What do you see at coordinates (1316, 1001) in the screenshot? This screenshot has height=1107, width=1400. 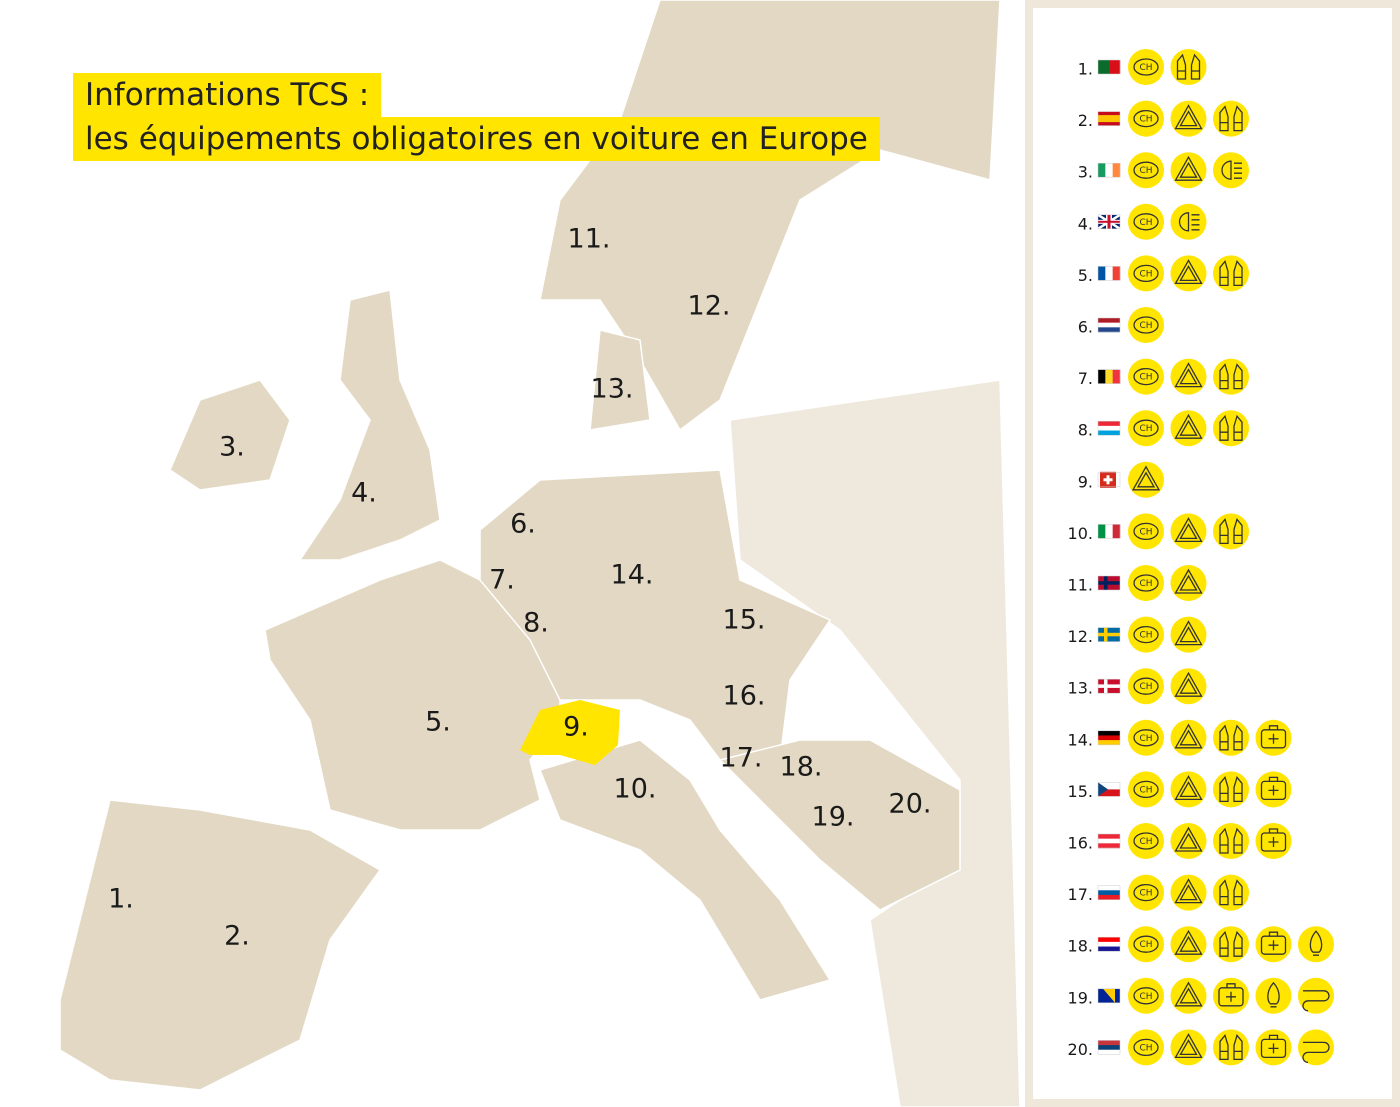 I see `icon-rope` at bounding box center [1316, 1001].